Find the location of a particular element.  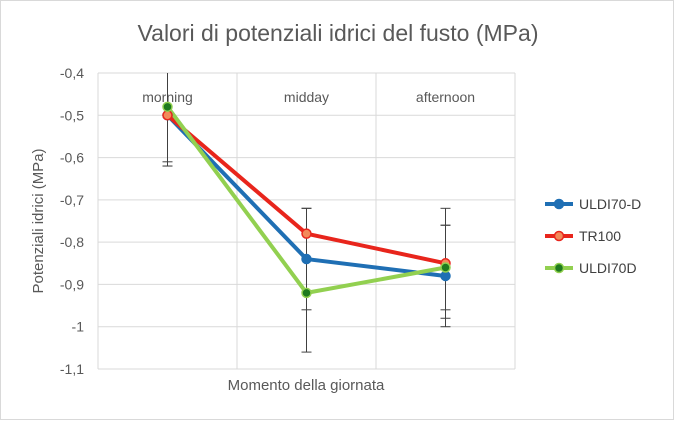

y-tick-label: -0,8 is located at coordinates (72, 242).